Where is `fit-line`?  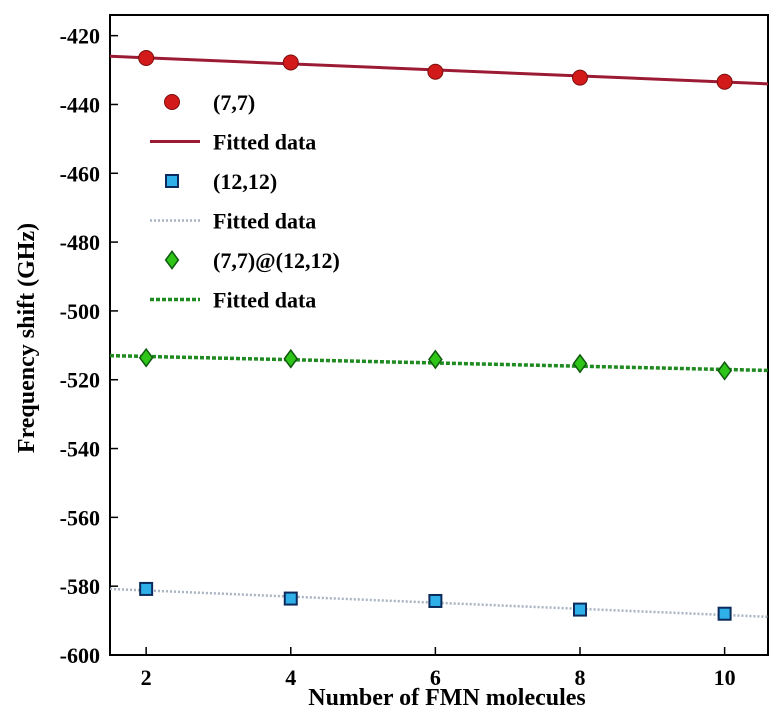
fit-line is located at coordinates (439, 363).